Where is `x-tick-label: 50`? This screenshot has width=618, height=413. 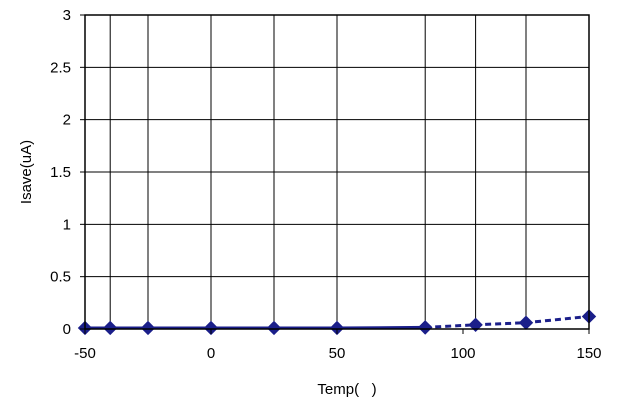 x-tick-label: 50 is located at coordinates (337, 353).